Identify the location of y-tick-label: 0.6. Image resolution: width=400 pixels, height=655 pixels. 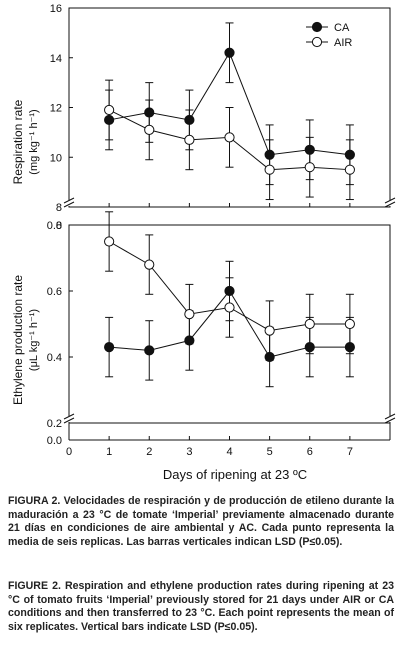
(54, 292).